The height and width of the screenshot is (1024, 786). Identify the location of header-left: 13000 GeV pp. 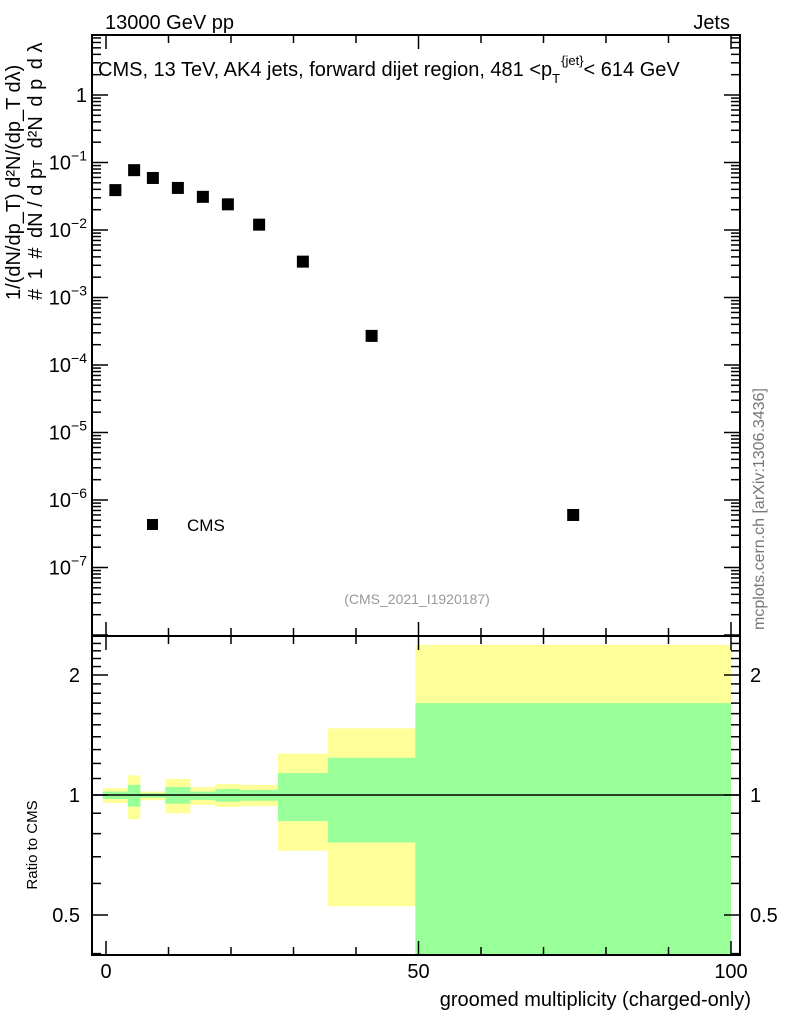
(169, 23).